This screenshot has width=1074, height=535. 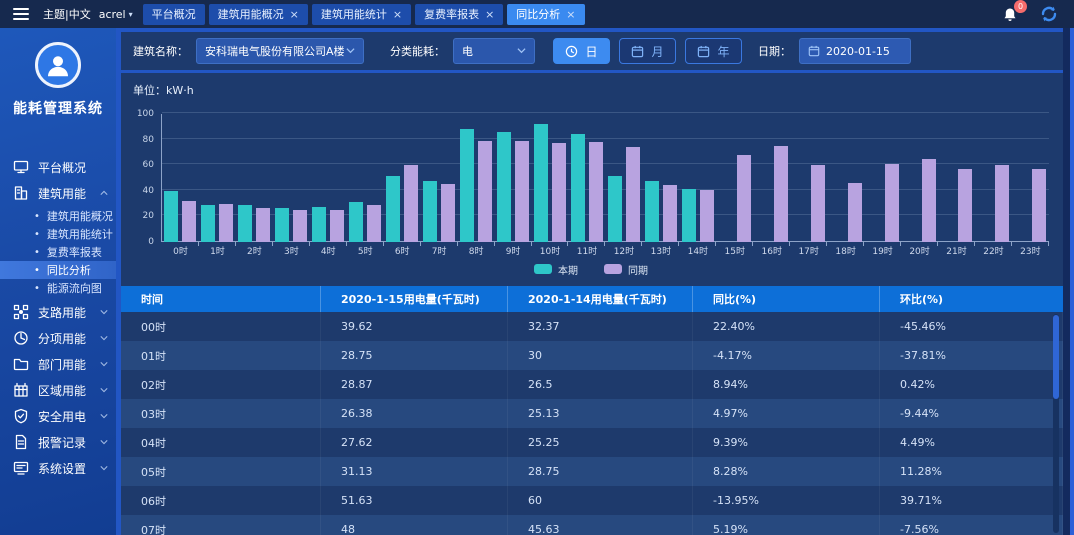 What do you see at coordinates (587, 186) in the screenshot?
I see `bar-group: 11时` at bounding box center [587, 186].